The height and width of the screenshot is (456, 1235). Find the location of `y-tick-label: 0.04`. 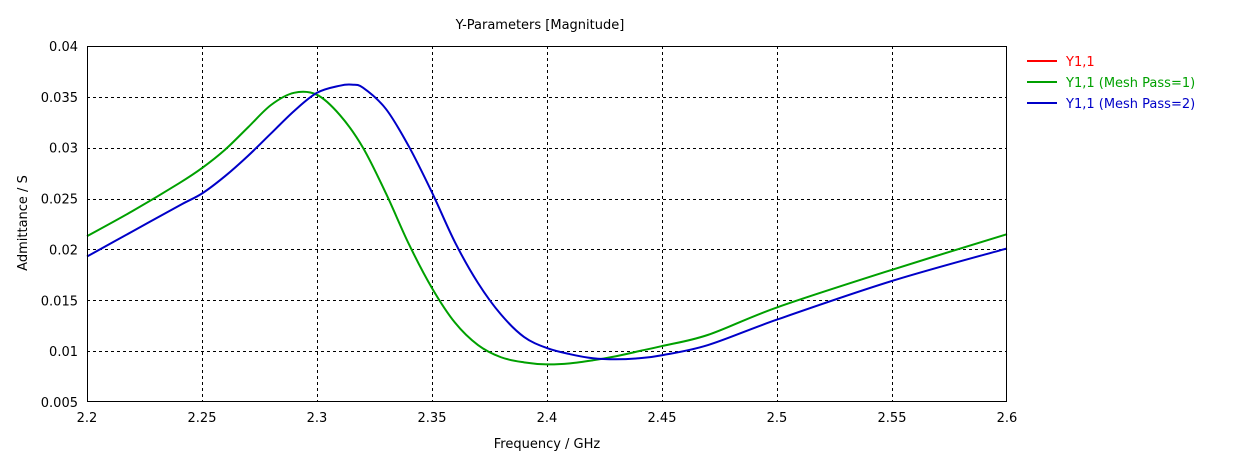

y-tick-label: 0.04 is located at coordinates (63, 47).